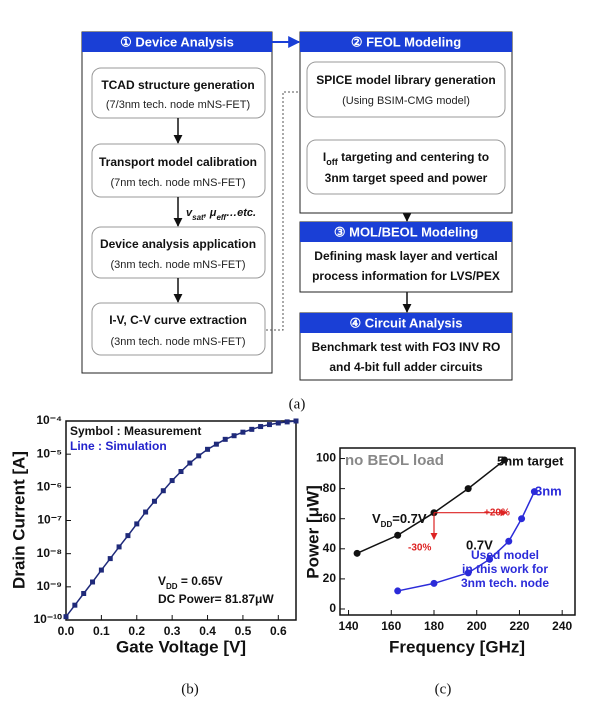 The width and height of the screenshot is (596, 713). Describe the element at coordinates (457, 531) in the screenshot. I see `plot-frame` at that location.